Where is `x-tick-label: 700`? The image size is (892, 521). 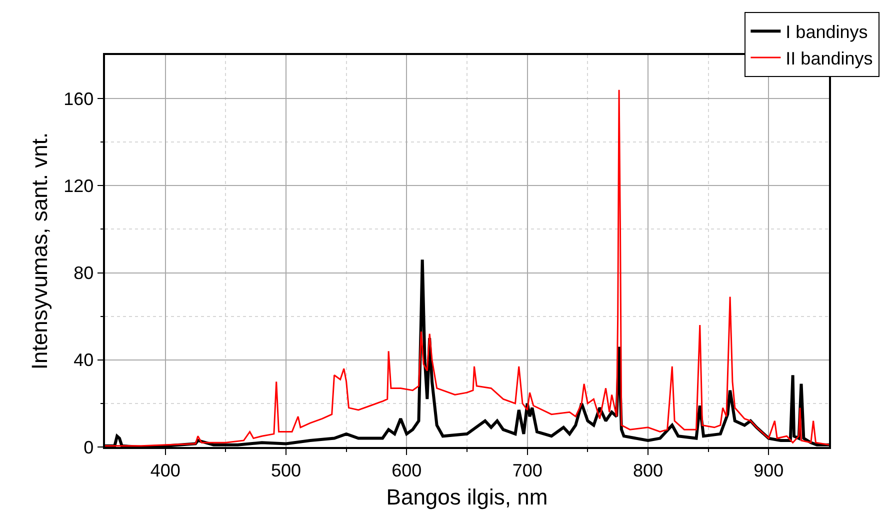 x-tick-label: 700 is located at coordinates (527, 470).